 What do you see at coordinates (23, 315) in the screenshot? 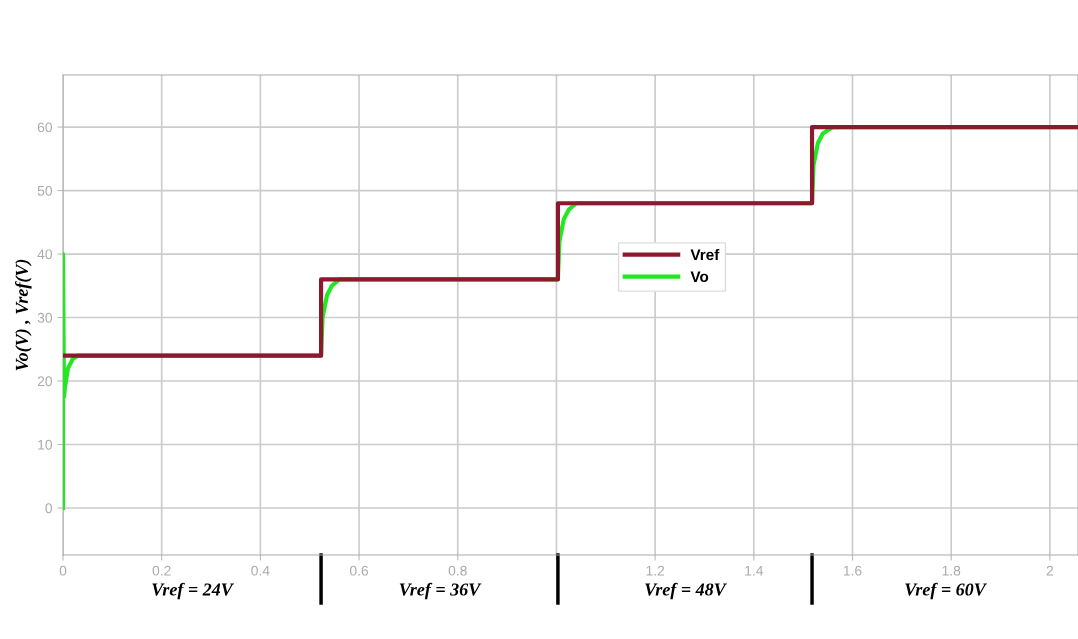
I see `y-axis-title: Vo(V) , Vref(V)` at bounding box center [23, 315].